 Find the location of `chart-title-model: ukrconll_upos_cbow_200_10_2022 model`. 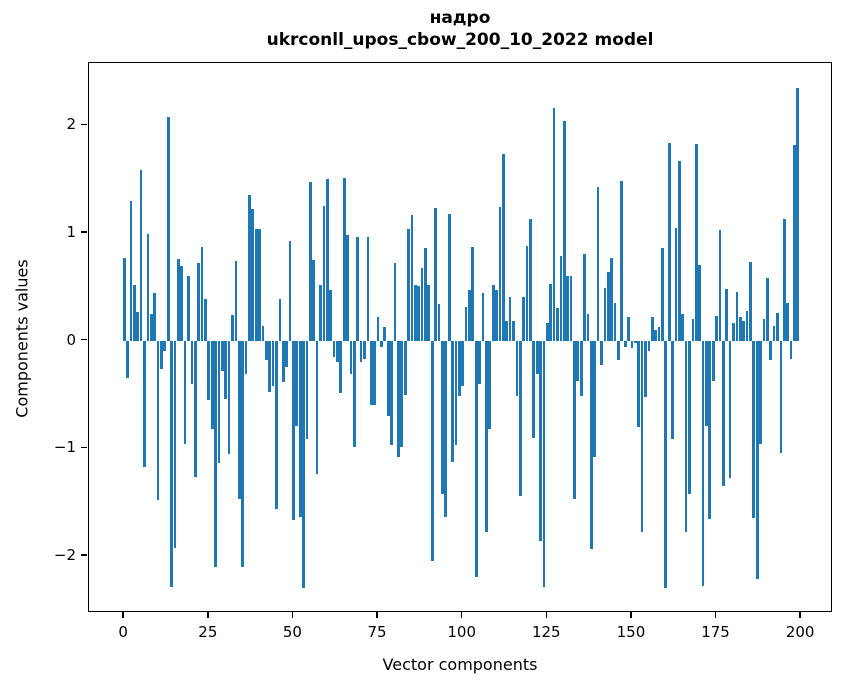

chart-title-model: ukrconll_upos_cbow_200_10_2022 model is located at coordinates (460, 40).